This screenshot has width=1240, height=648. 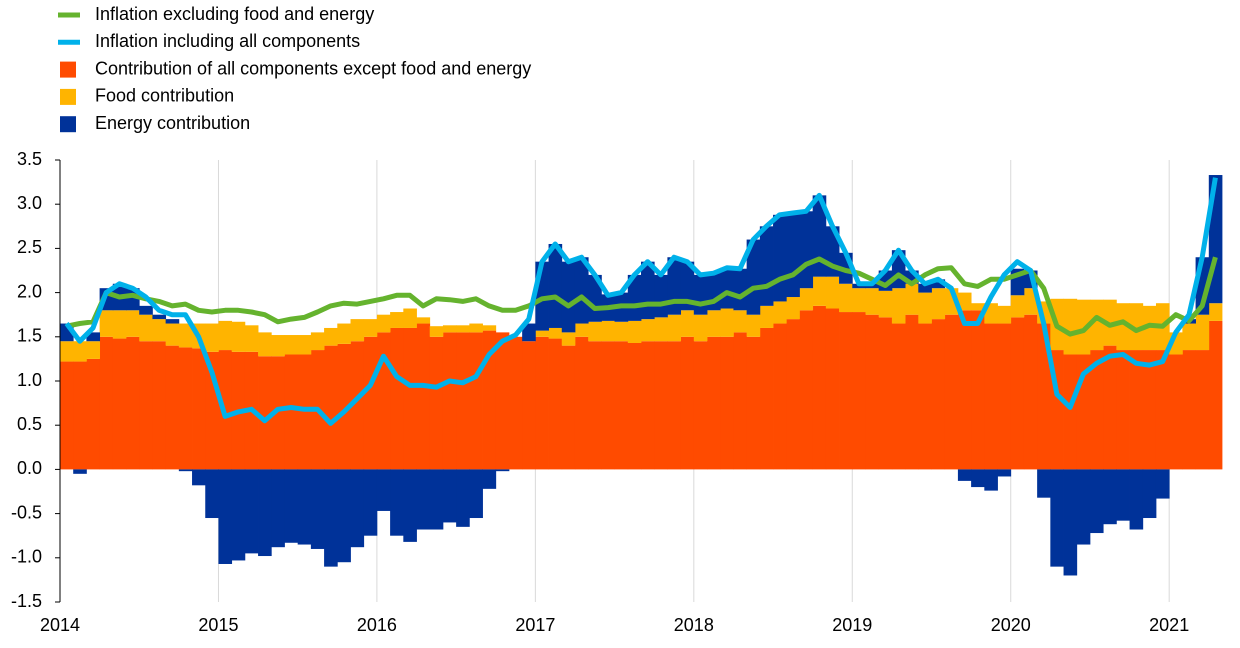 I want to click on line-series, so click(x=642, y=296).